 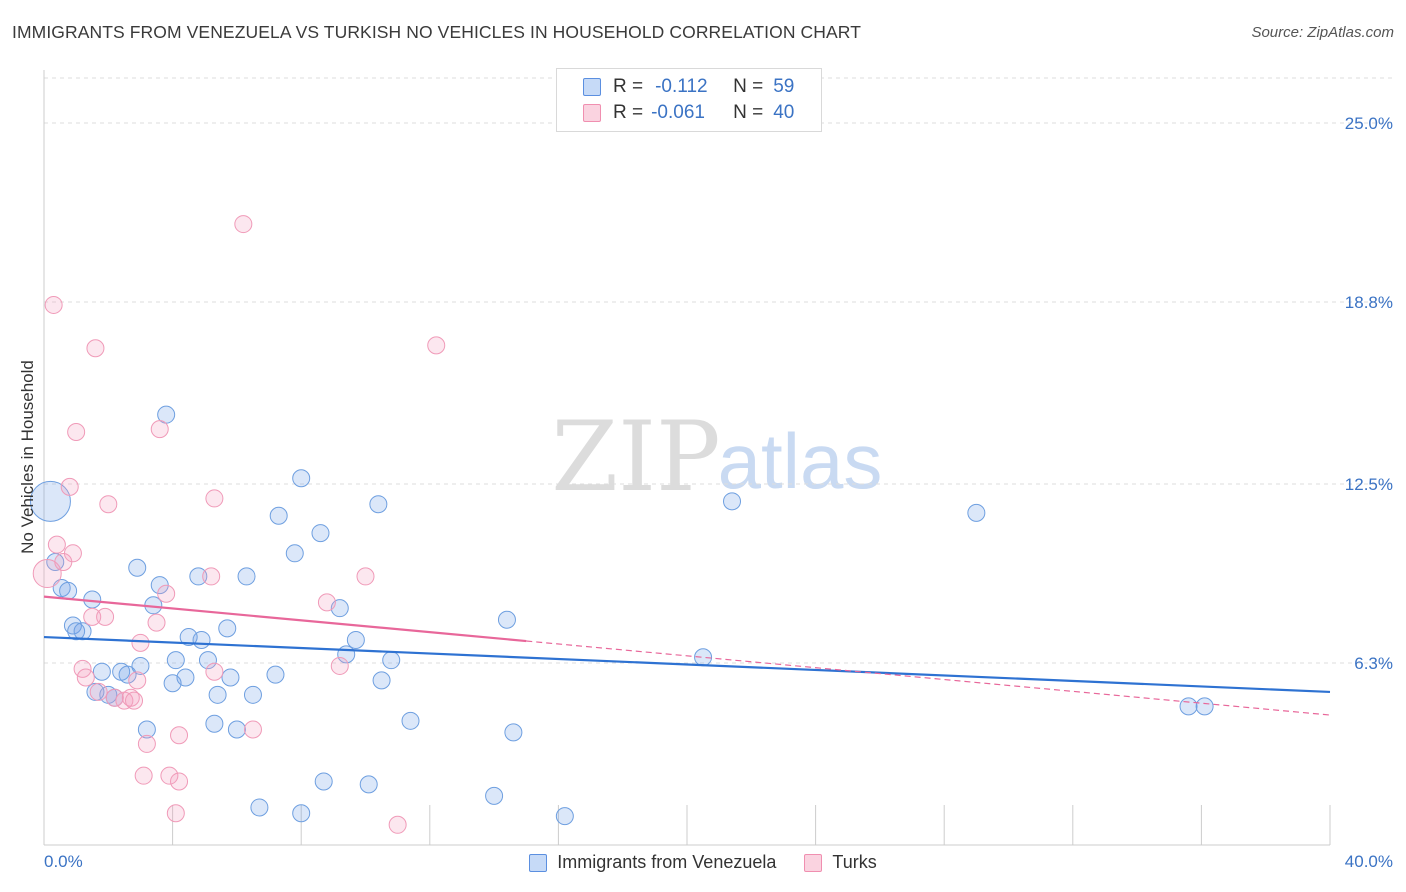 I want to click on legend-label: Turks, so click(x=854, y=862).